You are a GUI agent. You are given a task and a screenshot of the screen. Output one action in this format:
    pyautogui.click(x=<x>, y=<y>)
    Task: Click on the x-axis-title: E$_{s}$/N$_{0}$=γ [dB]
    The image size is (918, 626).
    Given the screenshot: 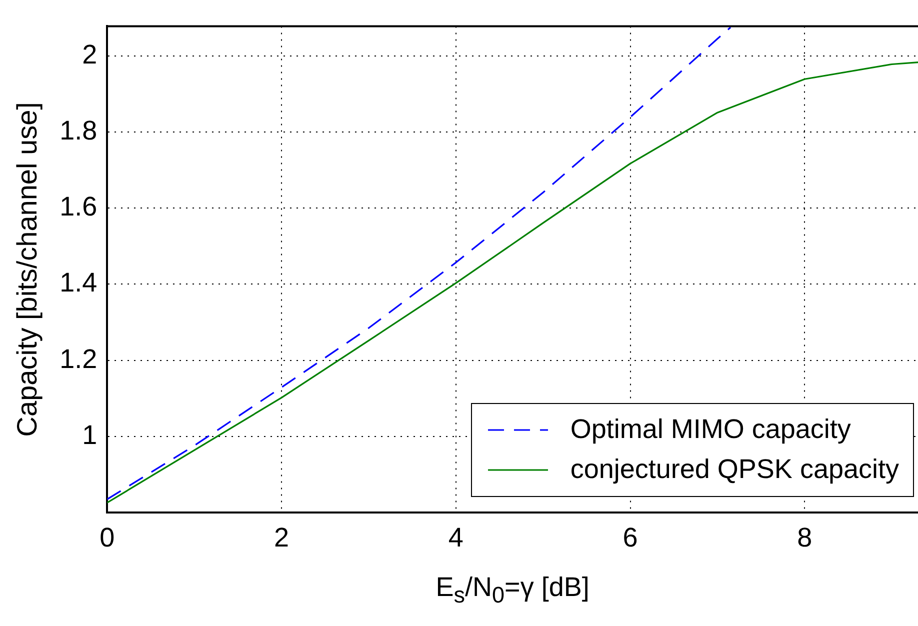 What is the action you would take?
    pyautogui.click(x=512, y=590)
    